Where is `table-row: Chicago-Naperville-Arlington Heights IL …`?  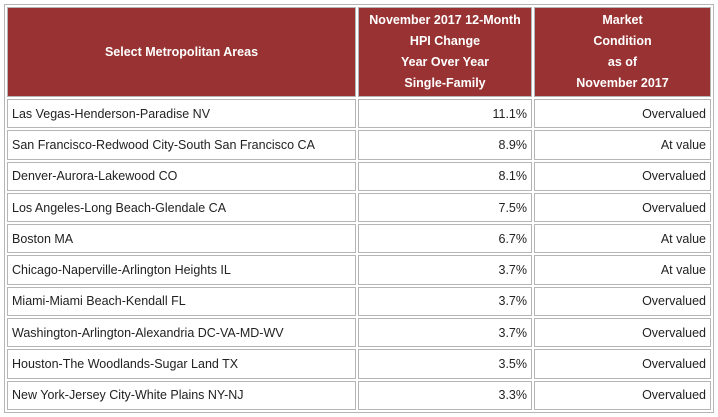
table-row: Chicago-Naperville-Arlington Heights IL … is located at coordinates (359, 270).